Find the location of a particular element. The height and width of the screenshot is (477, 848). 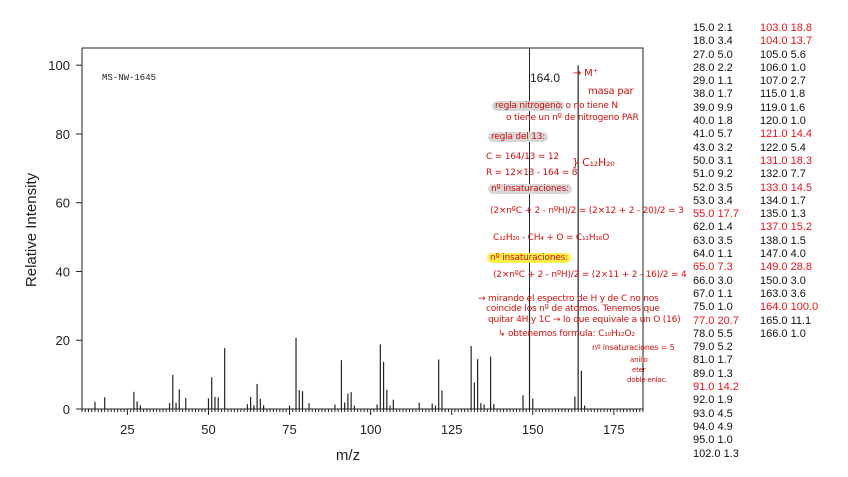

peak-table-row: 122.0 5.4 is located at coordinates (783, 147).